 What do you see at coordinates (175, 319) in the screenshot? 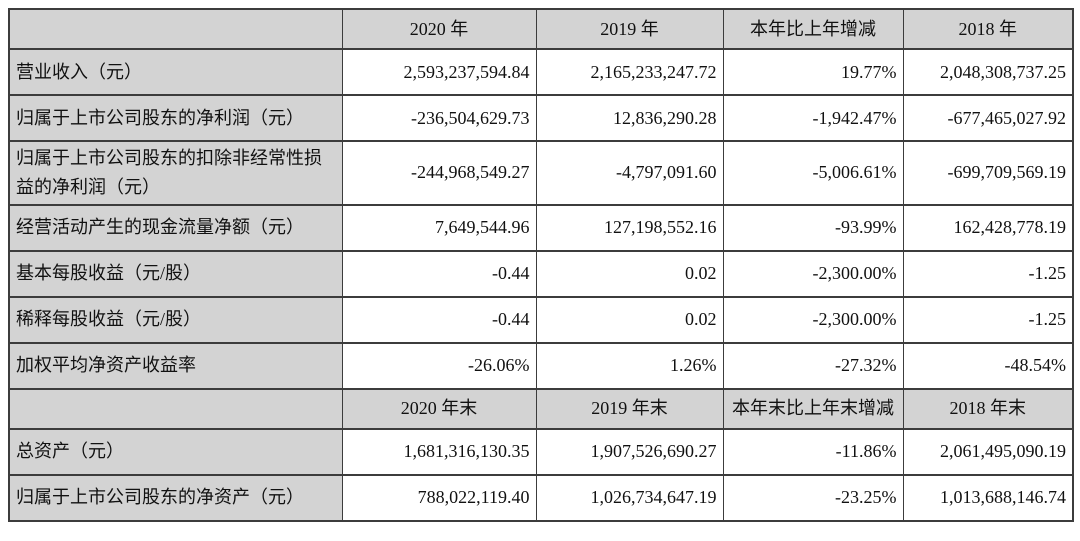
I see `row-label: 稀释每股收益（元/股）` at bounding box center [175, 319].